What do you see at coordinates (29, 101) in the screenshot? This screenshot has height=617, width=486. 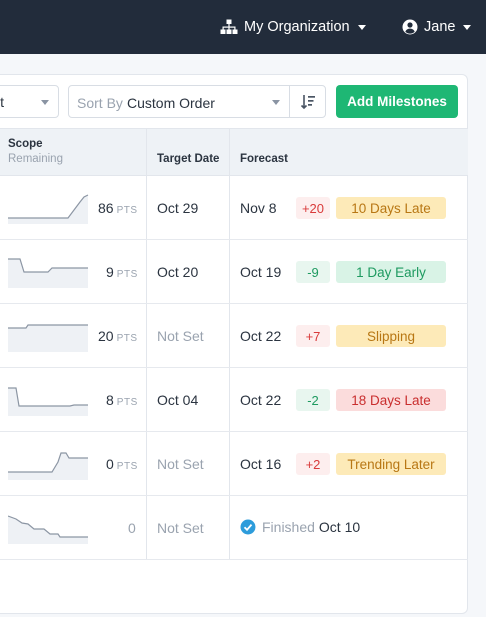 I see `filter-select: lt` at bounding box center [29, 101].